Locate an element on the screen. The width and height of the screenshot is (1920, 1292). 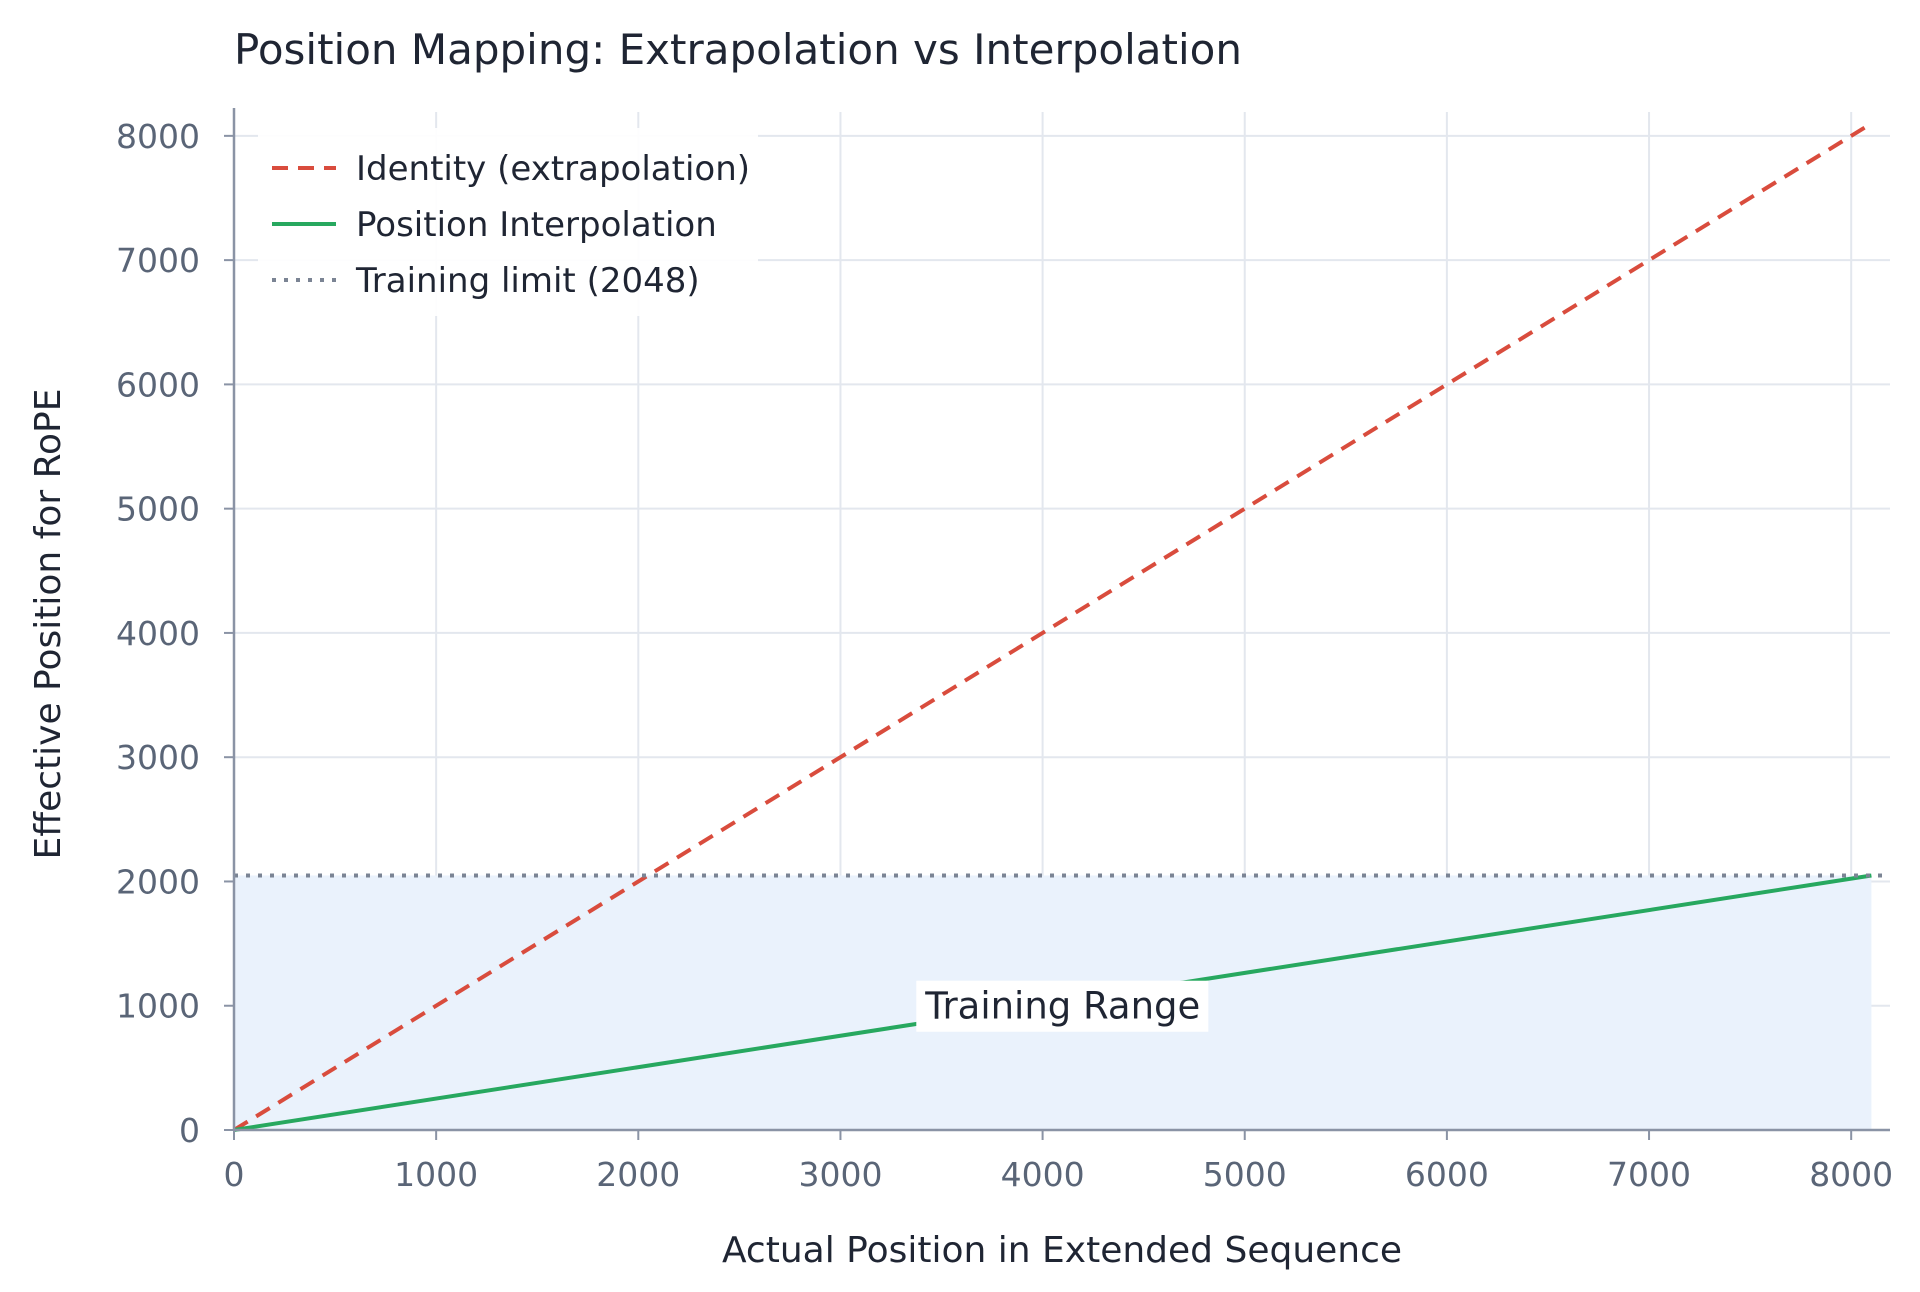
y-tick-label: 5000 is located at coordinates (158, 509).